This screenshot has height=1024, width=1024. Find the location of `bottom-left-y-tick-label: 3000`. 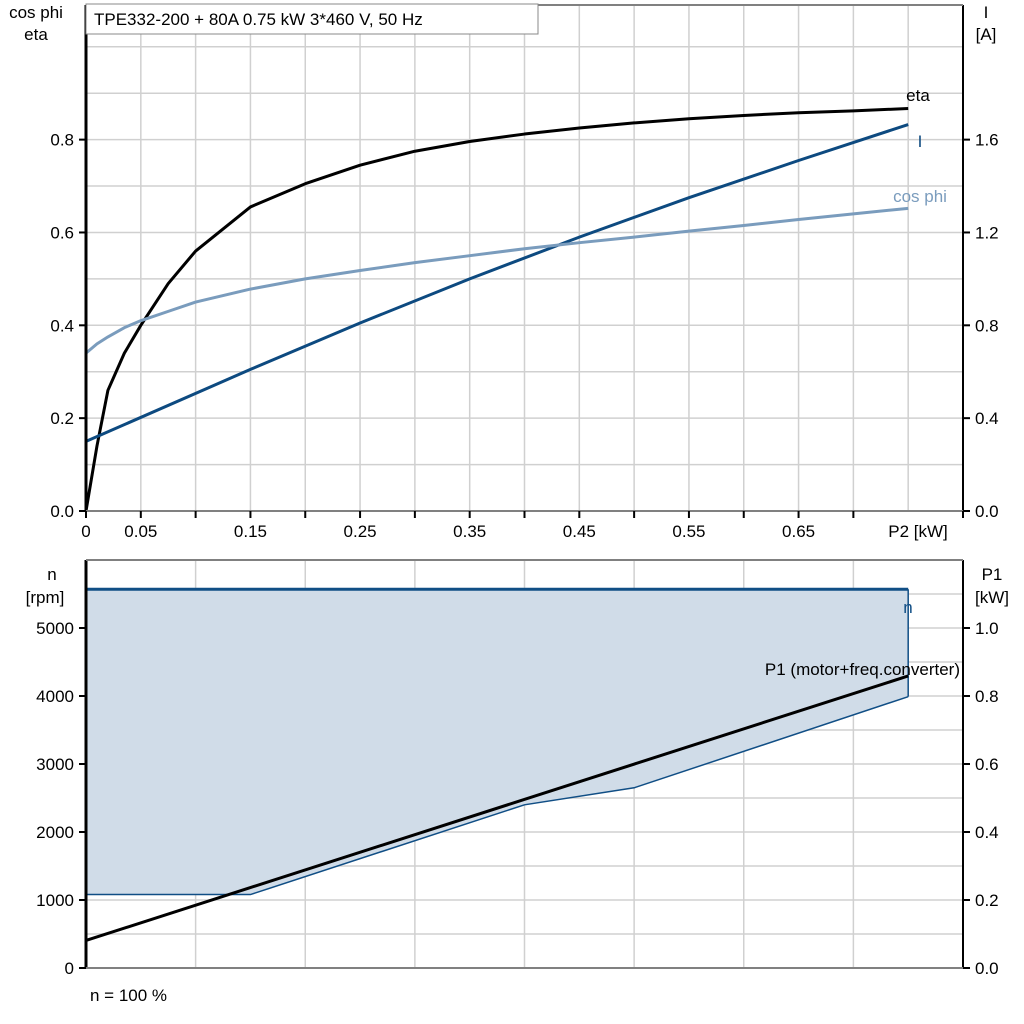

bottom-left-y-tick-label: 3000 is located at coordinates (55, 764).